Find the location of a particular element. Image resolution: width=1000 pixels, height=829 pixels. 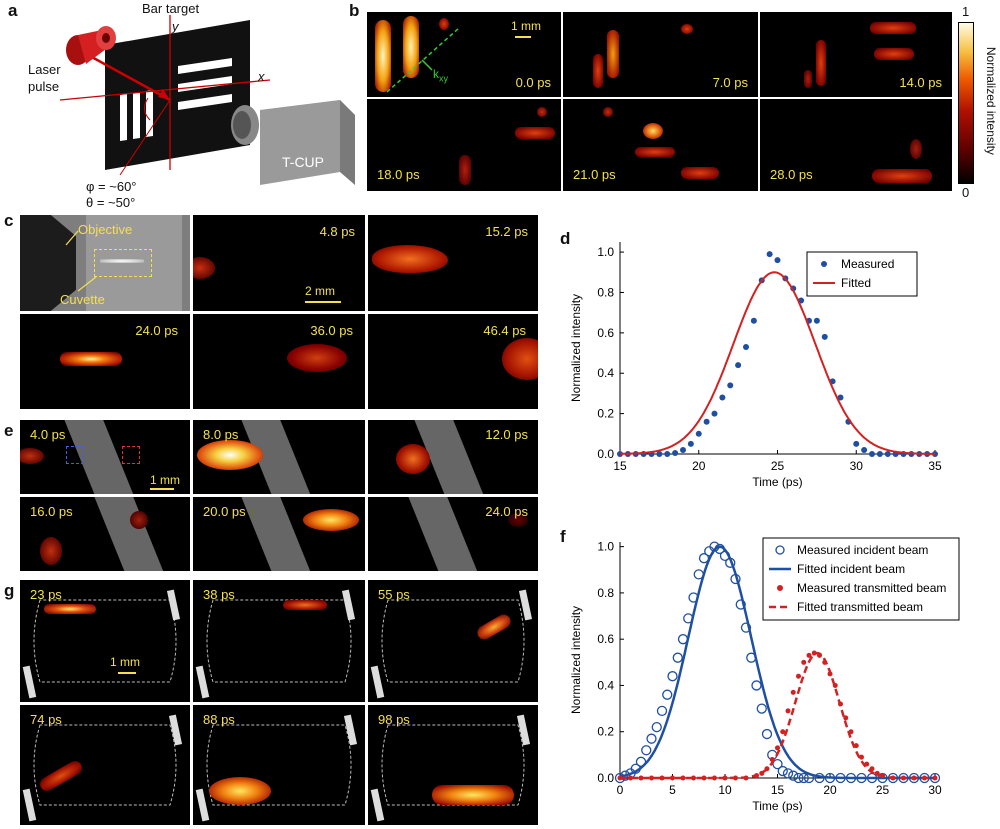

g-scalebar-label: 1 mm is located at coordinates (125, 662).